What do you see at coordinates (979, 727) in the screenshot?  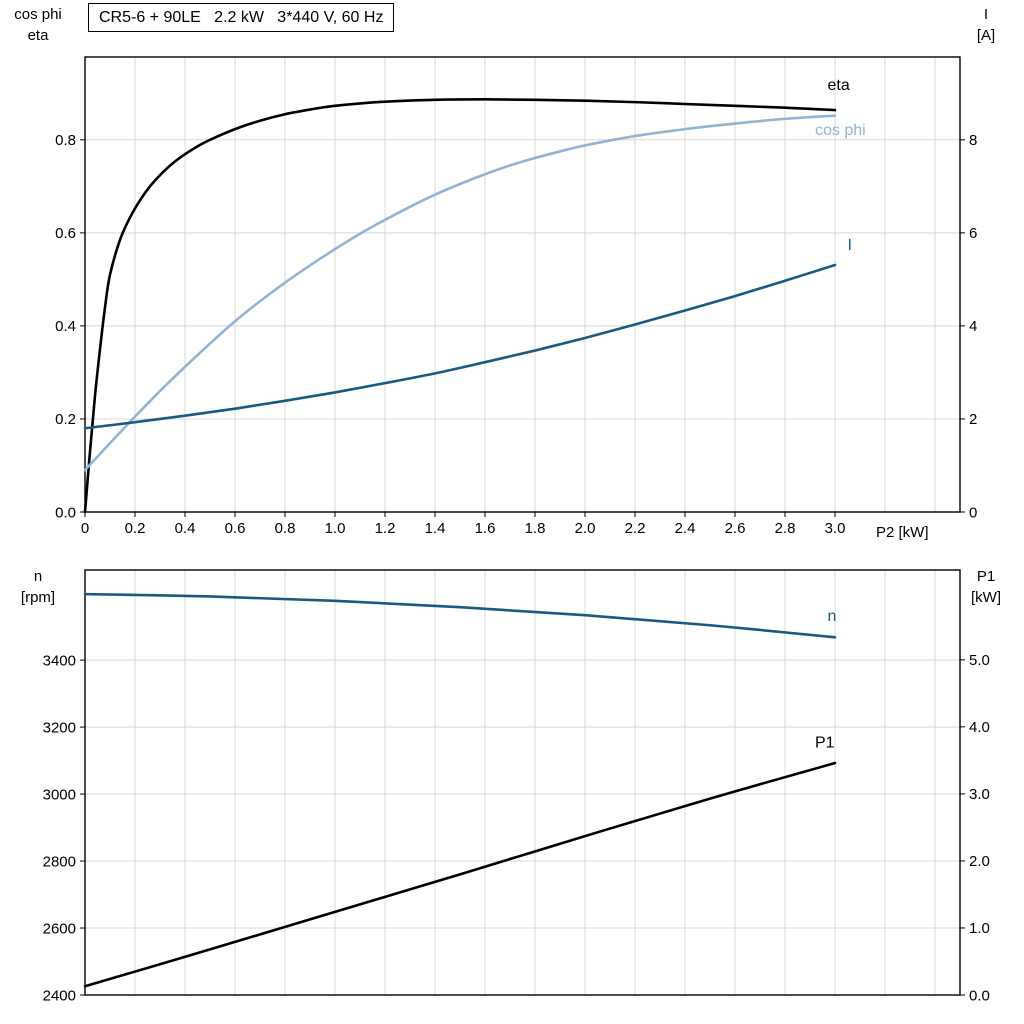 I see `svg-text: 4.0` at bounding box center [979, 727].